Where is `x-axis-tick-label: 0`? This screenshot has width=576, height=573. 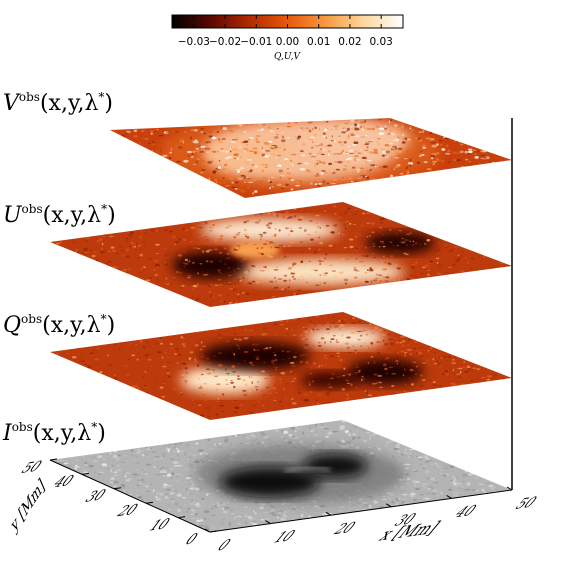
x-axis-tick-label: 0 is located at coordinates (224, 545).